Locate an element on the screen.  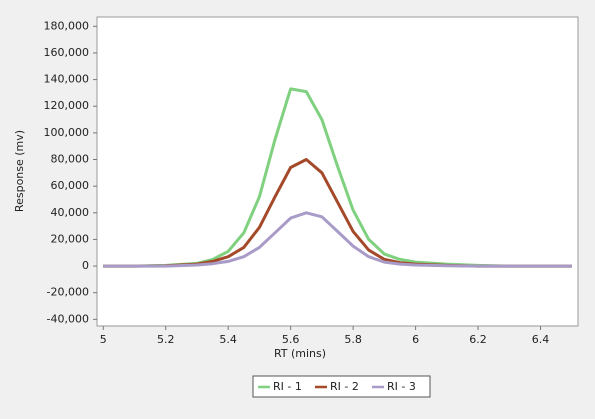
legend-box is located at coordinates (341, 386).